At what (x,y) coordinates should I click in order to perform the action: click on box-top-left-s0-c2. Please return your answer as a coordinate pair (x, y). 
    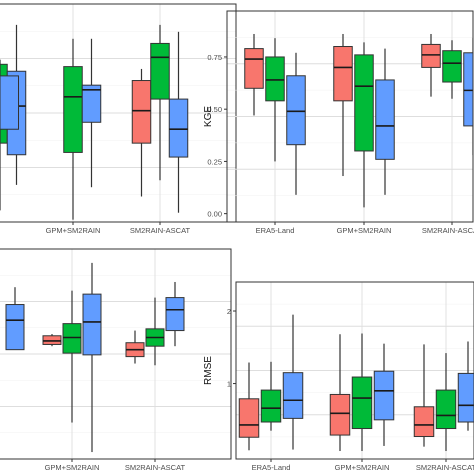
    Looking at the image, I should click on (141, 132).